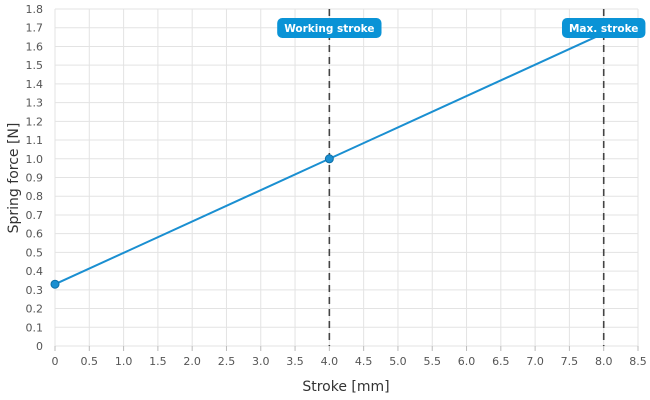 The width and height of the screenshot is (650, 400). What do you see at coordinates (227, 361) in the screenshot?
I see `x-tick-label: 2.5` at bounding box center [227, 361].